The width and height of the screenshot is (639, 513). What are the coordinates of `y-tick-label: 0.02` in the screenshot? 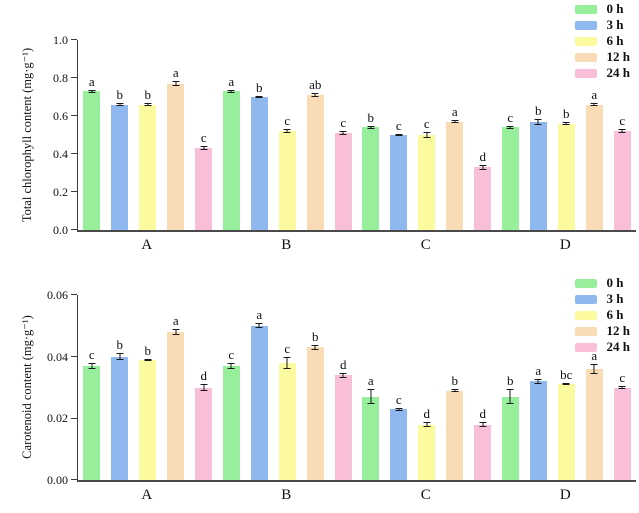 It's located at (57, 418).